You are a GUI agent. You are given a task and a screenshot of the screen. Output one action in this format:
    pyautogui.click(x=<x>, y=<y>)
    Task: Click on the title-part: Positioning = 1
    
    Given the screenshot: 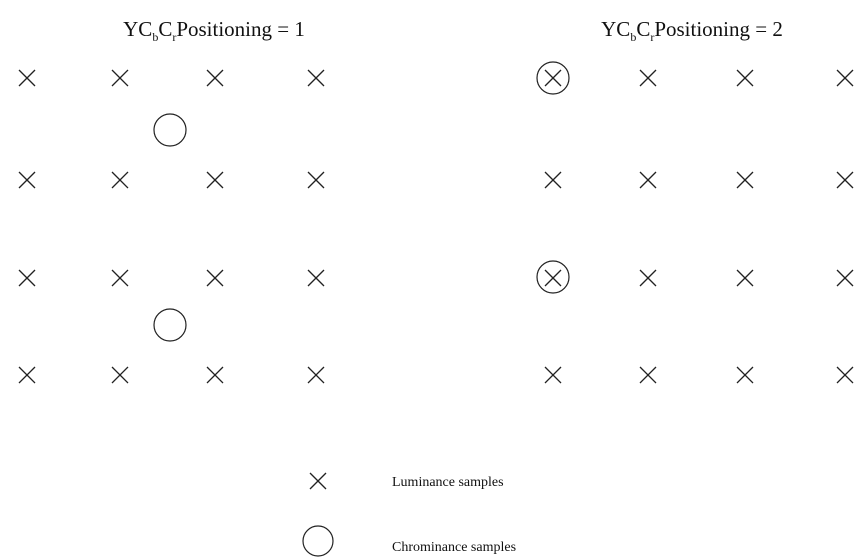 What is the action you would take?
    pyautogui.click(x=240, y=29)
    